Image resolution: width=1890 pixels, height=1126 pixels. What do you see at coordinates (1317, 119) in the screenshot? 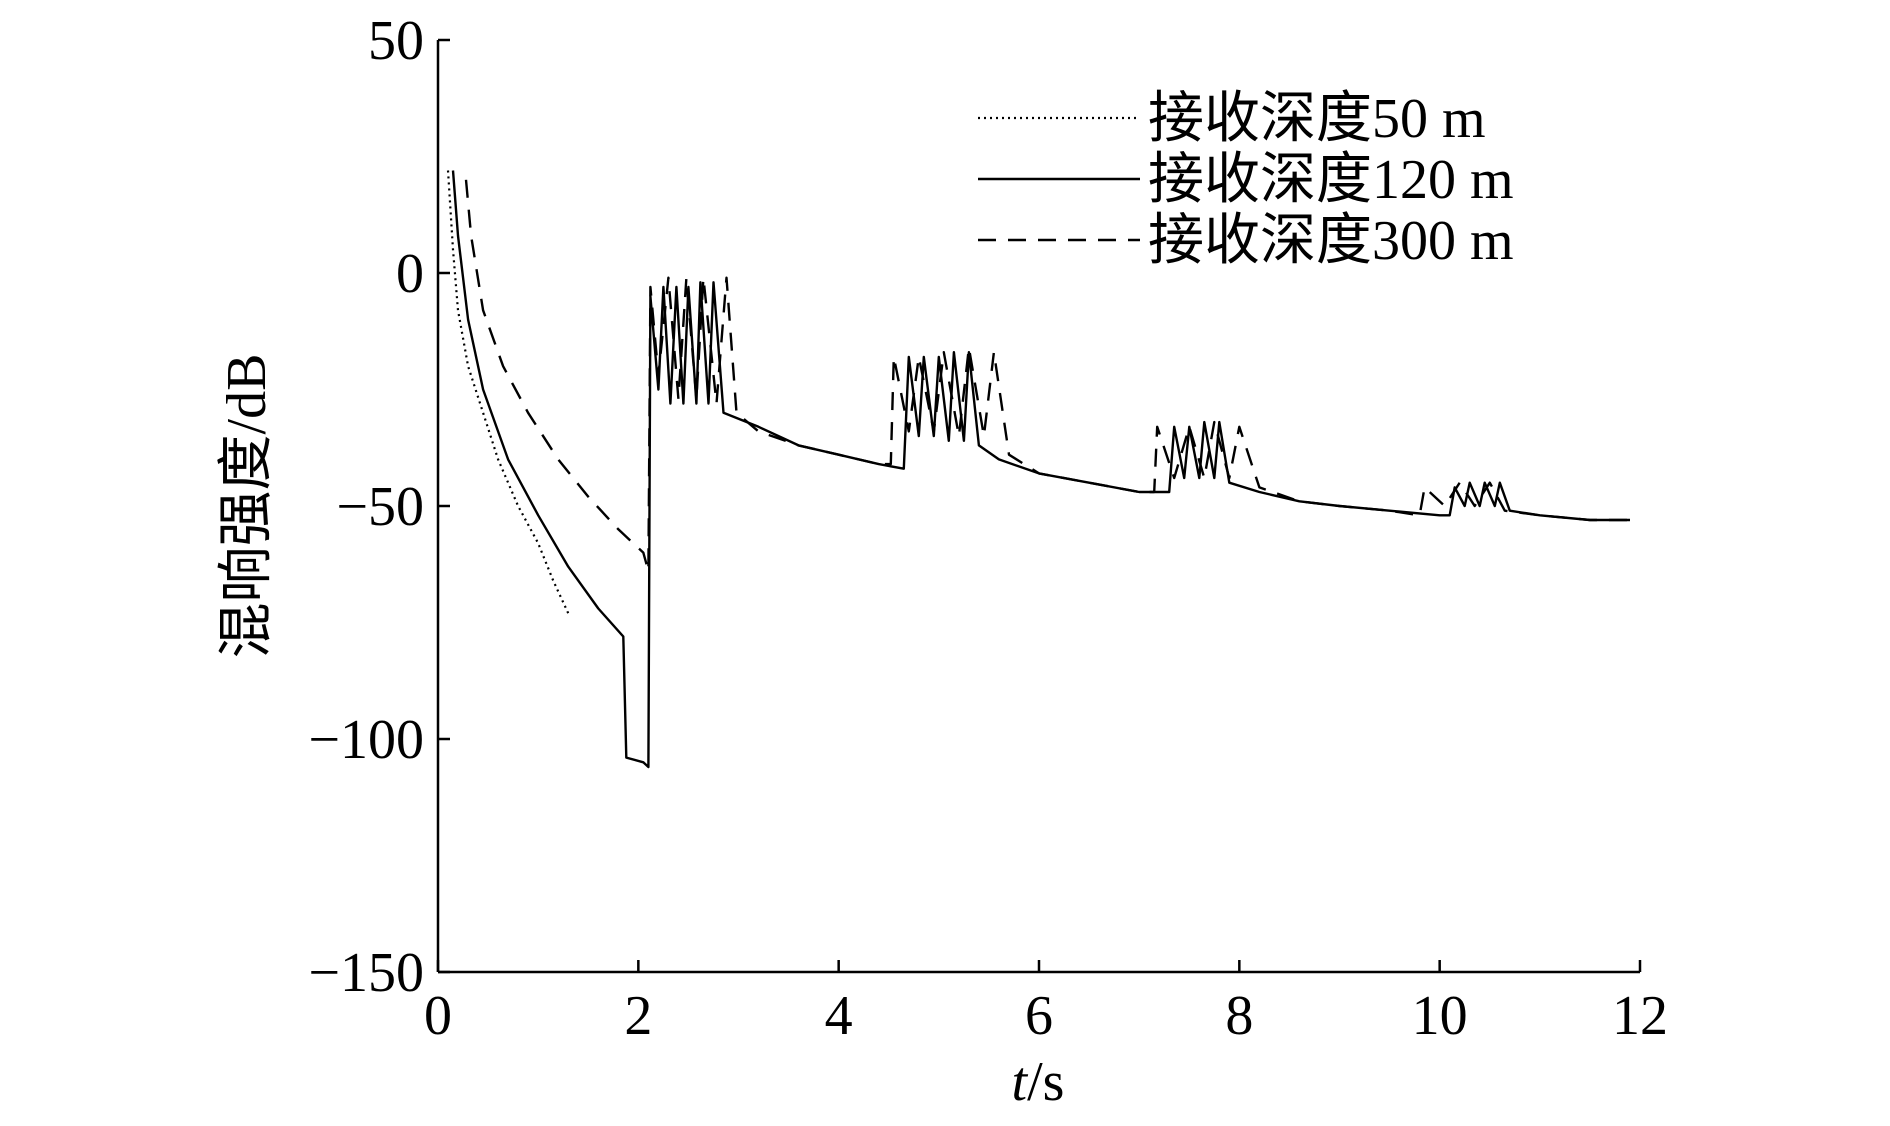
I see `legend-label: 接收深度50 m` at bounding box center [1317, 119].